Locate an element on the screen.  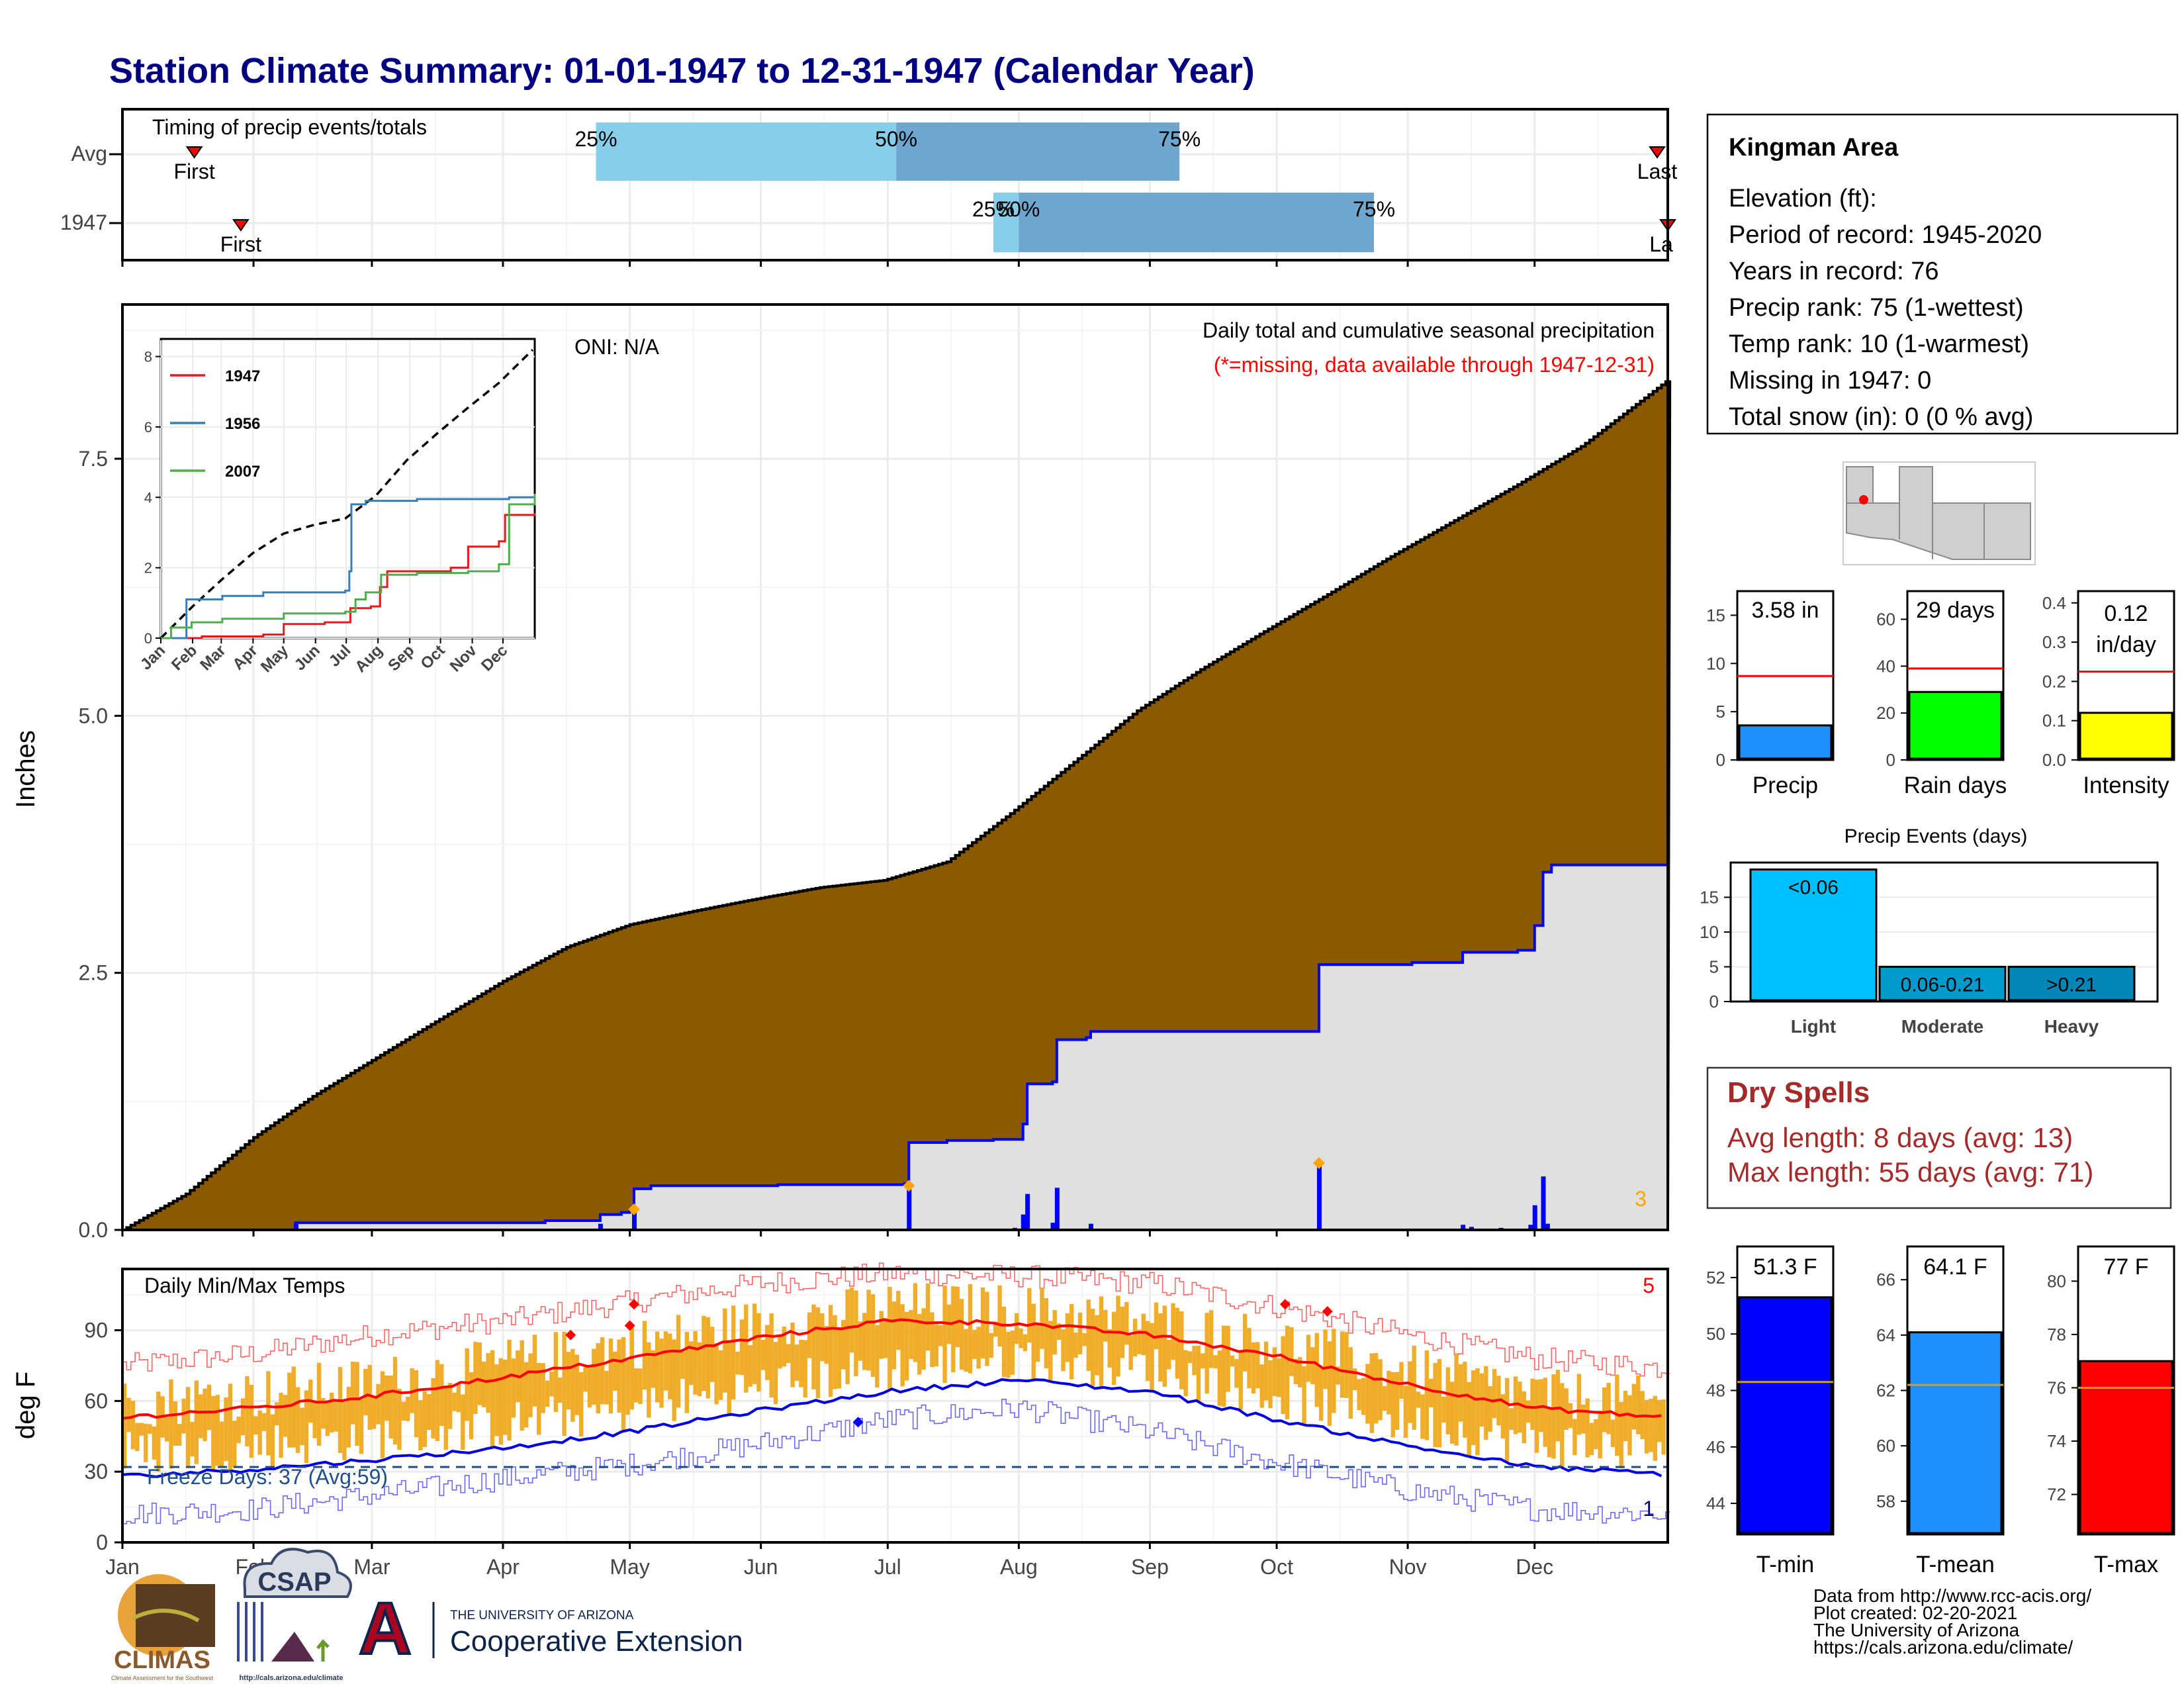
events-tick-label: 10 is located at coordinates (1709, 932).